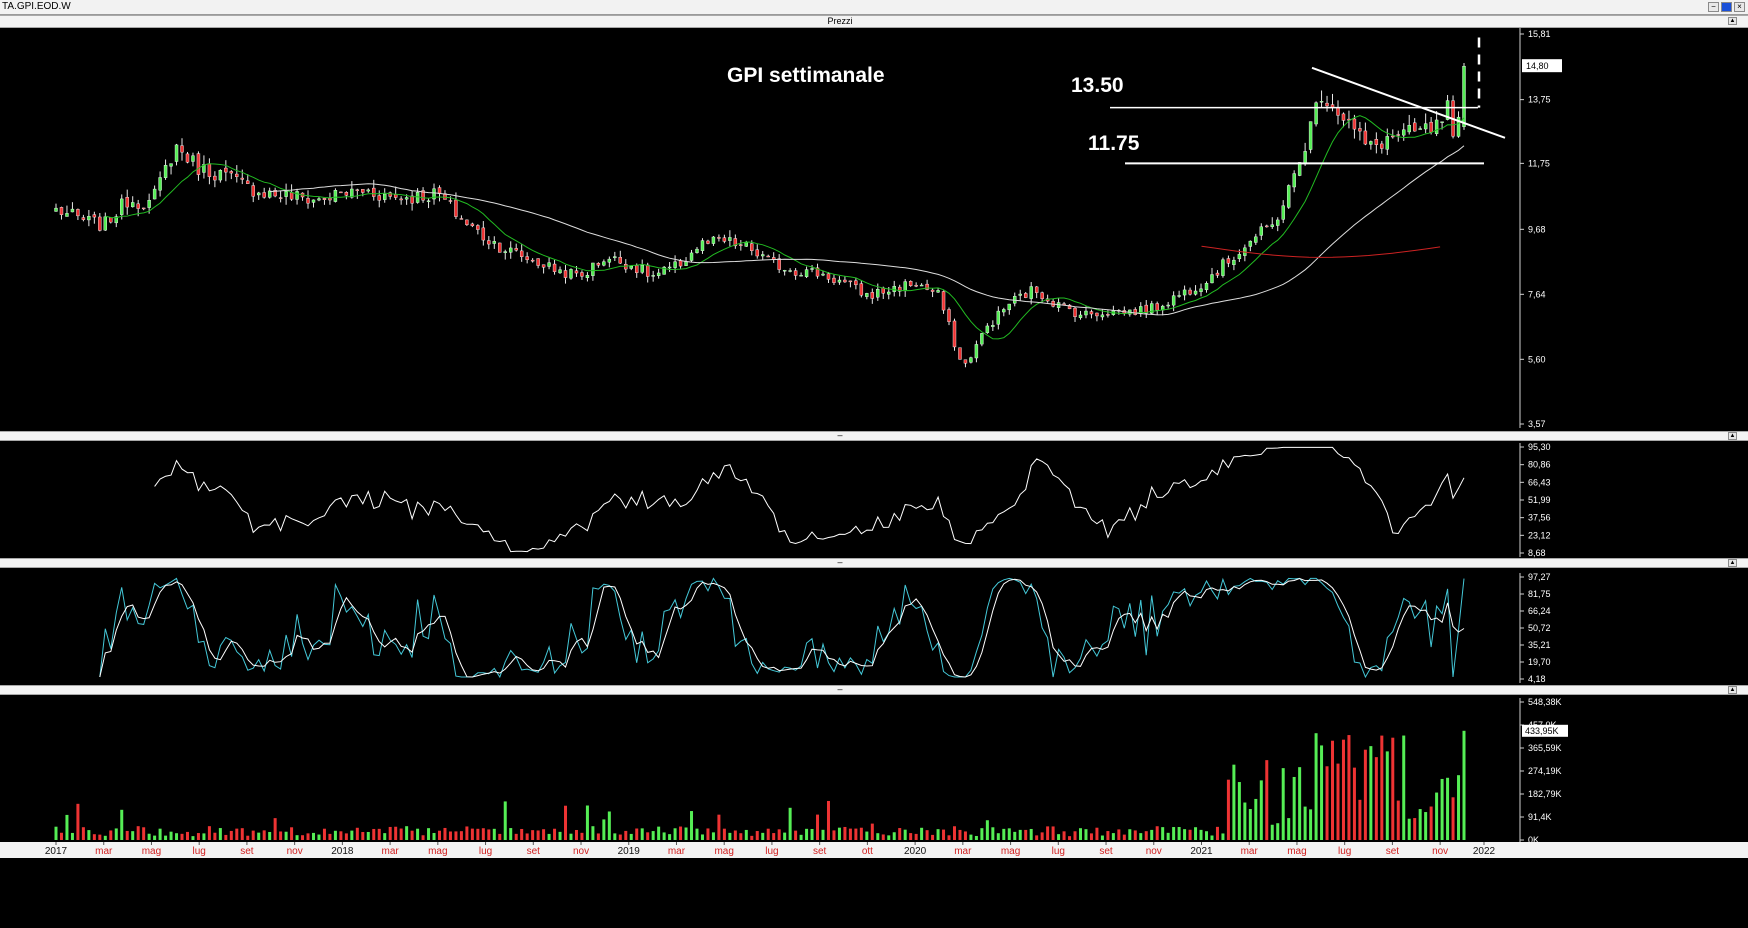  I want to click on y-tick-label: 3,57, so click(1537, 424).